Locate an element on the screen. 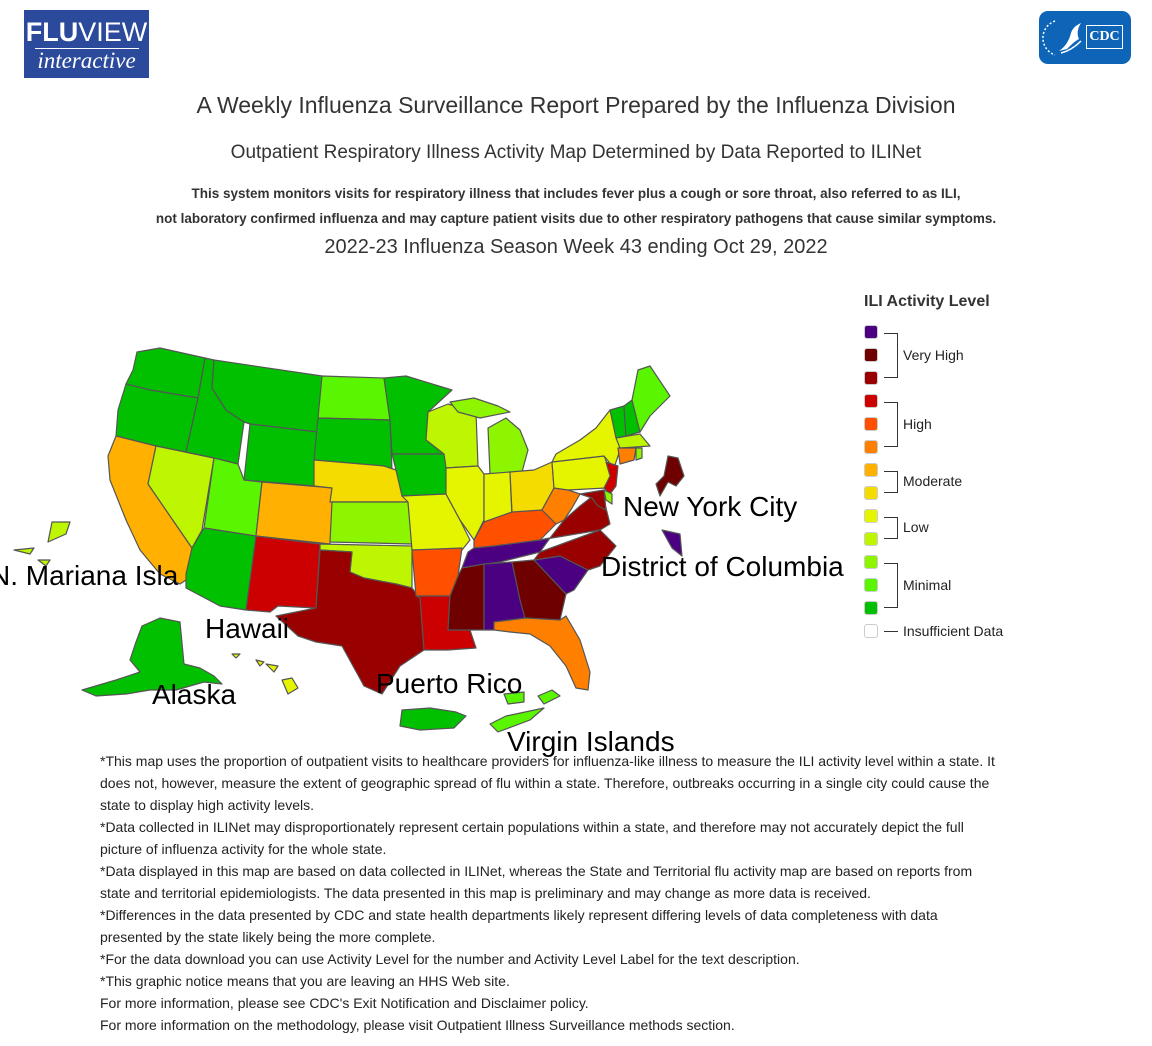 This screenshot has height=1046, width=1152. state-north-dakota is located at coordinates (354, 398).